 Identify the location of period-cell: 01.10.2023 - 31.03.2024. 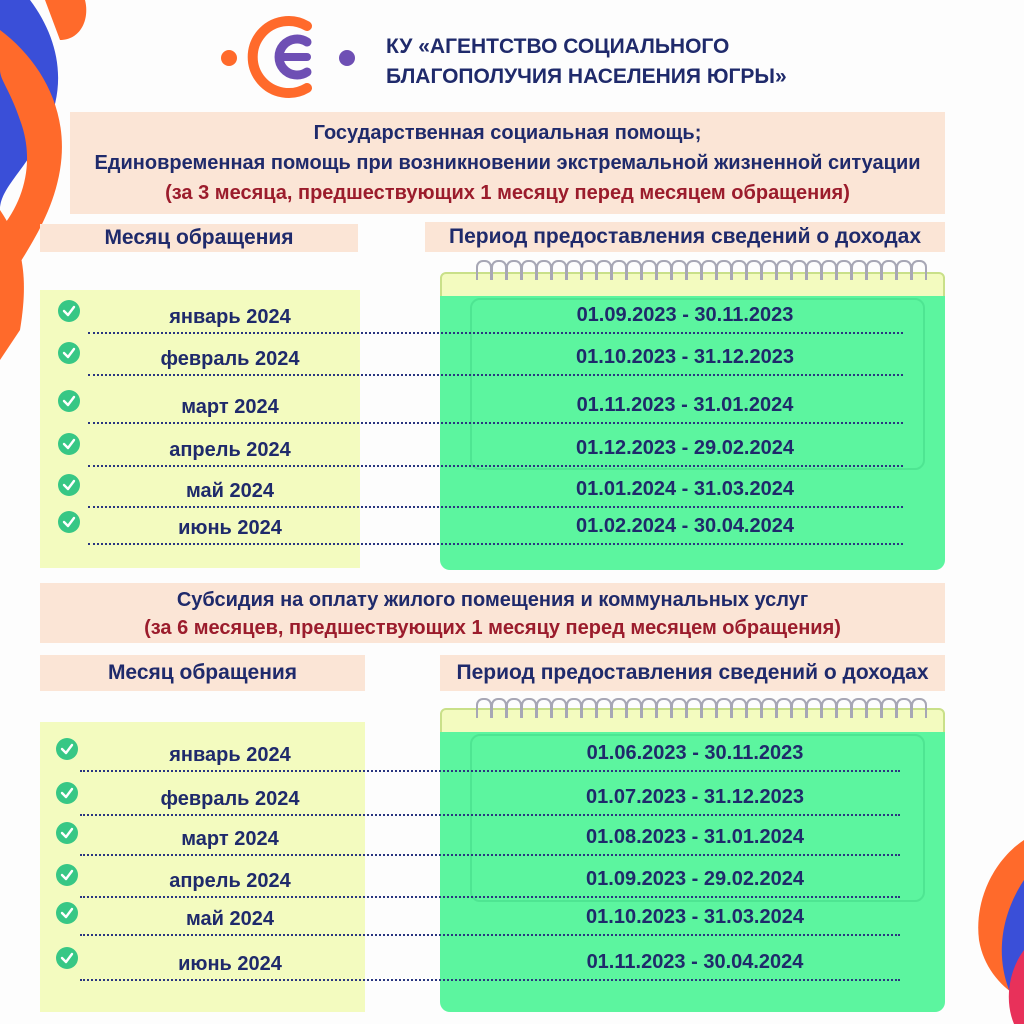
(695, 917).